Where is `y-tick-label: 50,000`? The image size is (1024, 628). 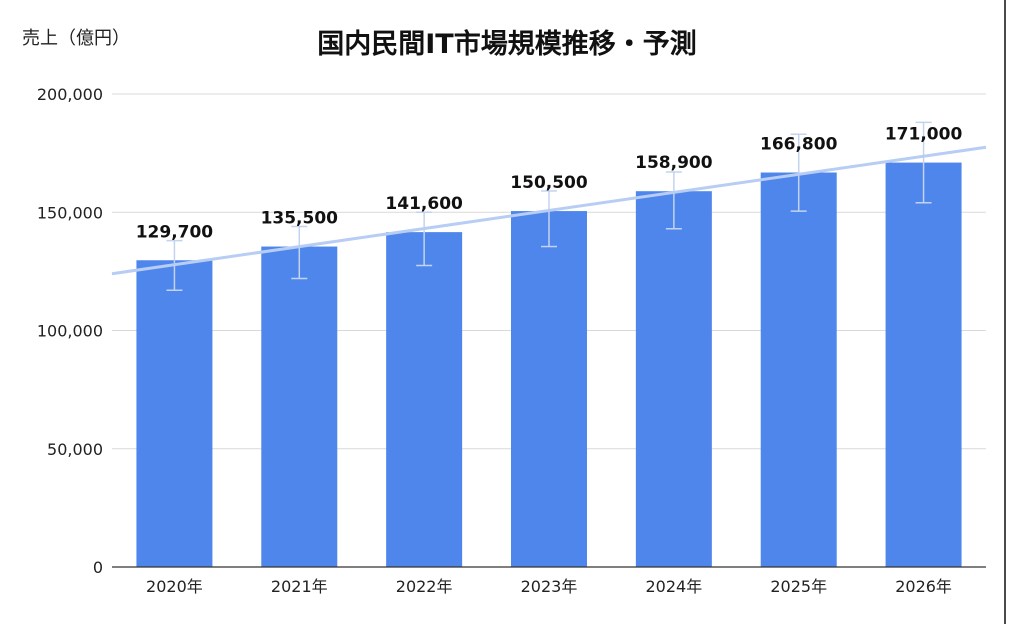
y-tick-label: 50,000 is located at coordinates (75, 449).